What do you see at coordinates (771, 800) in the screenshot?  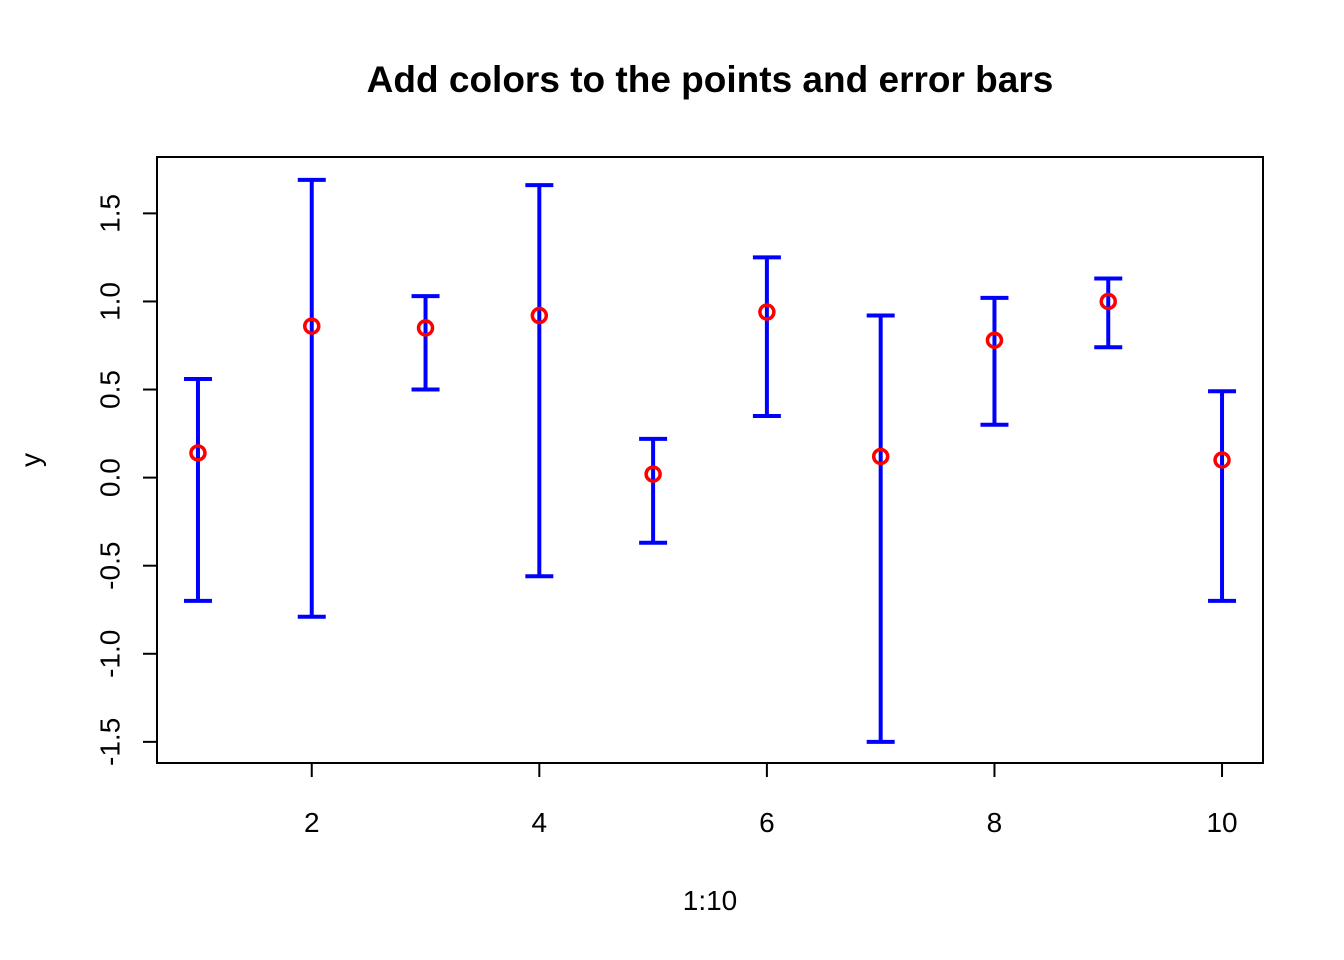 I see `x-axis: 2 4 6 8 10` at bounding box center [771, 800].